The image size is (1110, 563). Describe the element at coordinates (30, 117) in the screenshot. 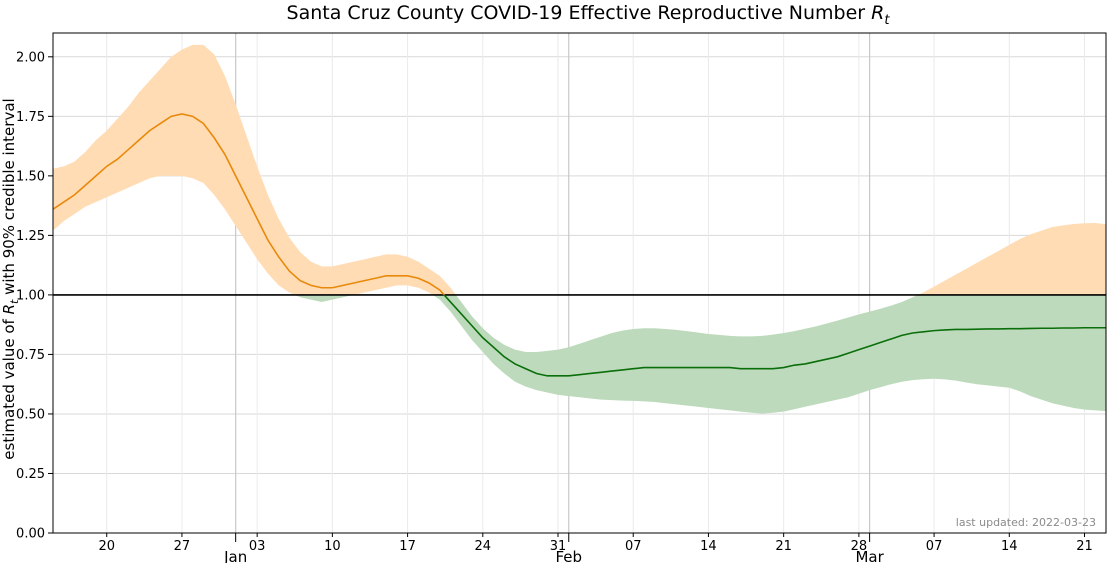

I see `y-tick-label: 1.75` at that location.